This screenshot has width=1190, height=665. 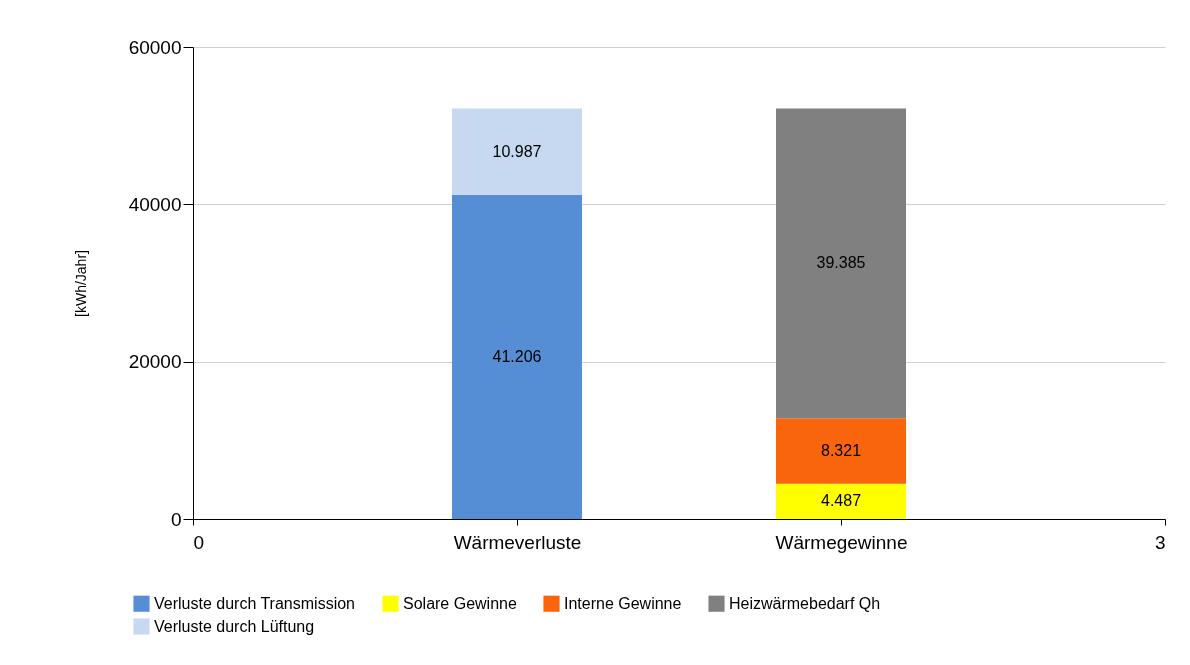 What do you see at coordinates (155, 362) in the screenshot?
I see `y-tick-label: 20000` at bounding box center [155, 362].